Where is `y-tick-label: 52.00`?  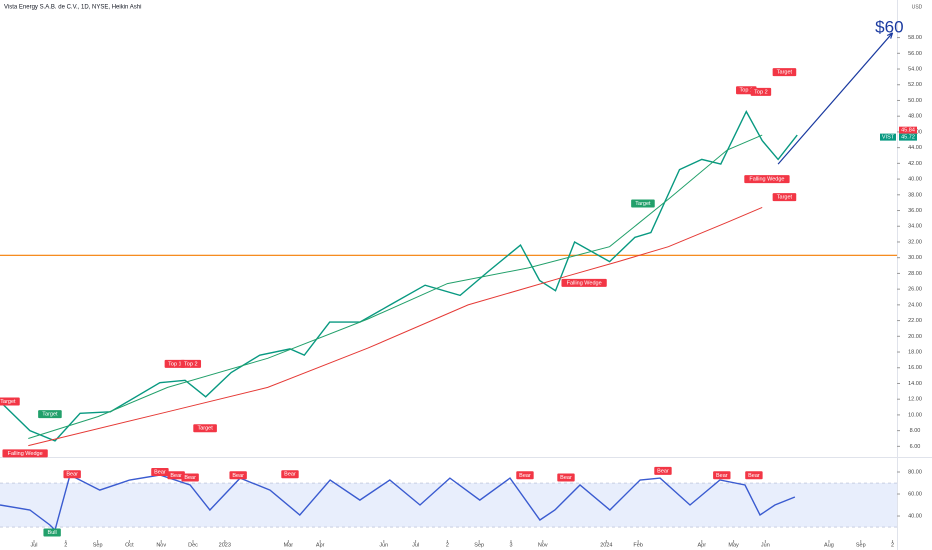 y-tick-label: 52.00 is located at coordinates (915, 85).